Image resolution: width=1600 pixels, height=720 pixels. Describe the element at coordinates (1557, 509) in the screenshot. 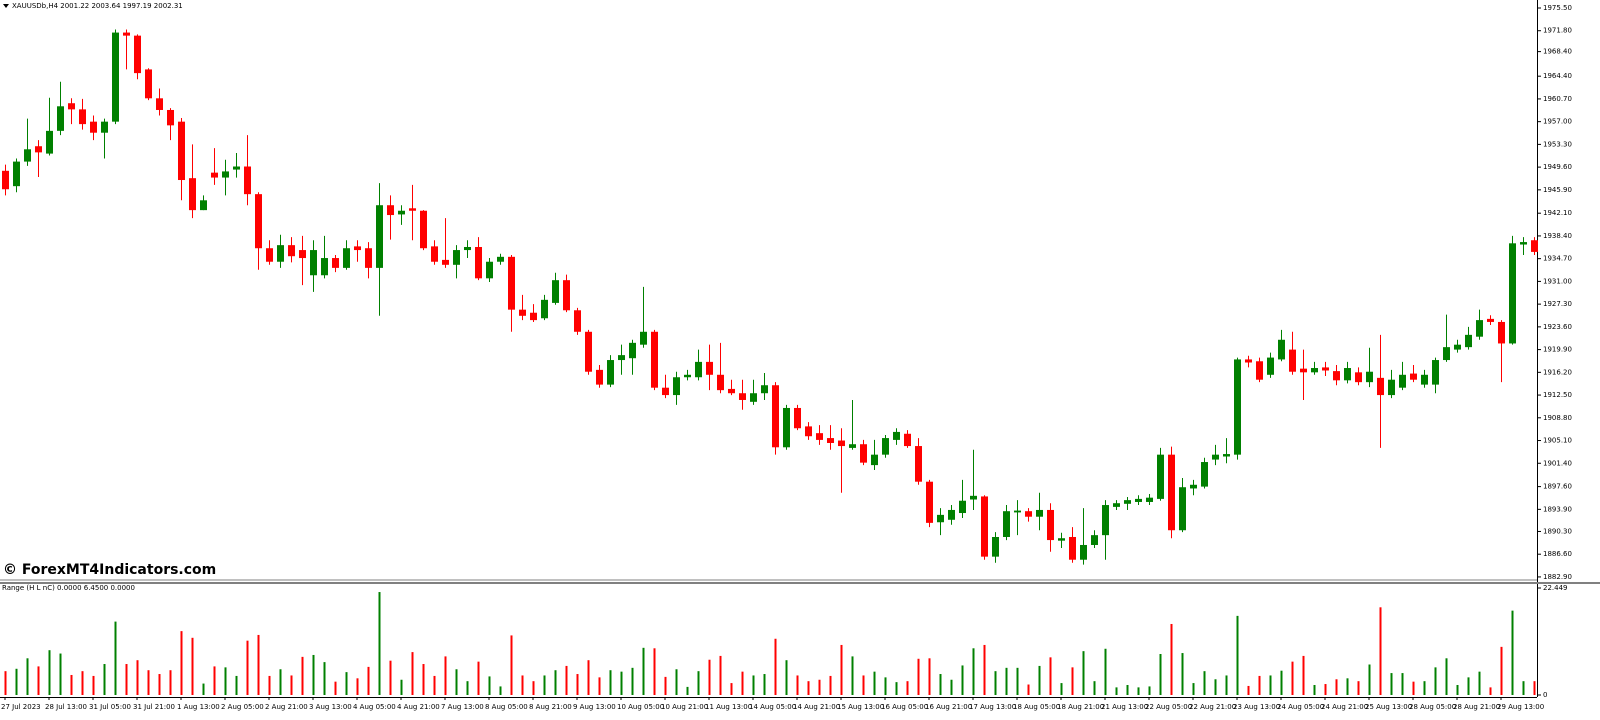

I see `y-tick-label: 1893.90` at that location.